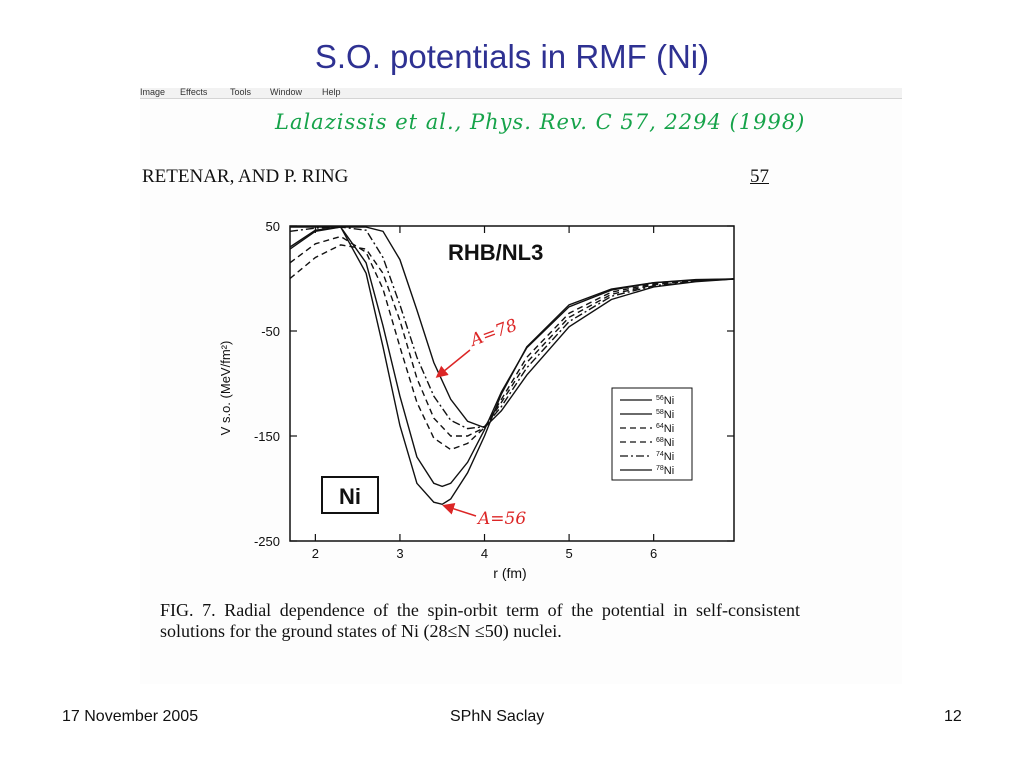 The height and width of the screenshot is (768, 1024). I want to click on annotation-a56: A=56, so click(501, 519).